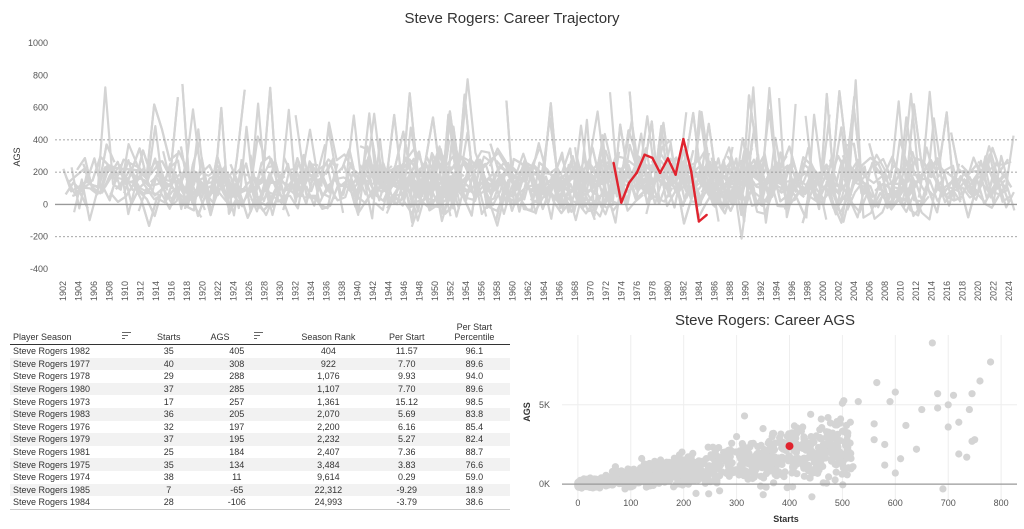 This screenshot has width=1024, height=529. Describe the element at coordinates (407, 389) in the screenshot. I see `table-cell: 7.70` at that location.